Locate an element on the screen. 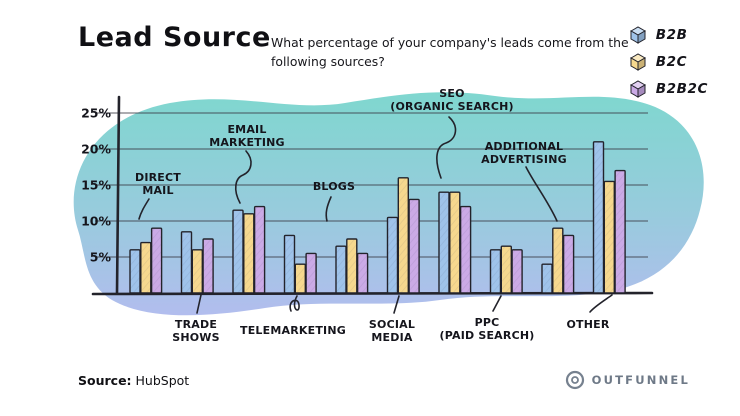  svg-text: SEO is located at coordinates (451, 93).